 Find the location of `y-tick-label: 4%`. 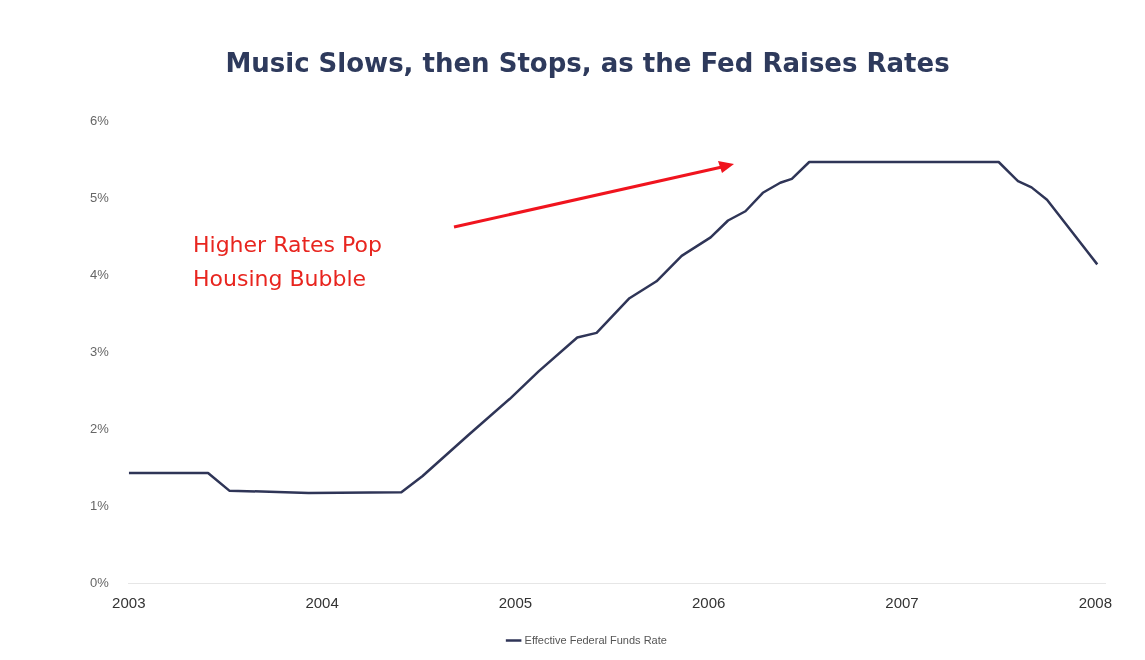

y-tick-label: 4% is located at coordinates (99, 274).